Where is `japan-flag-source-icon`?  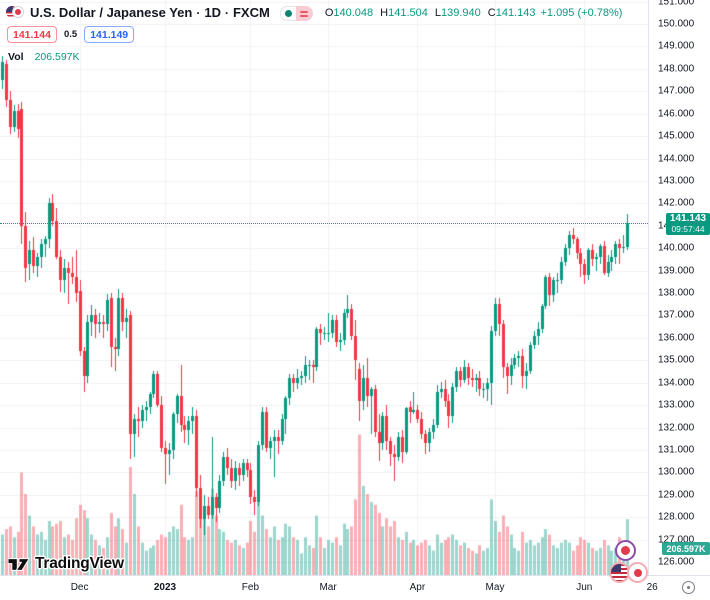
japan-flag-source-icon is located at coordinates (637, 572).